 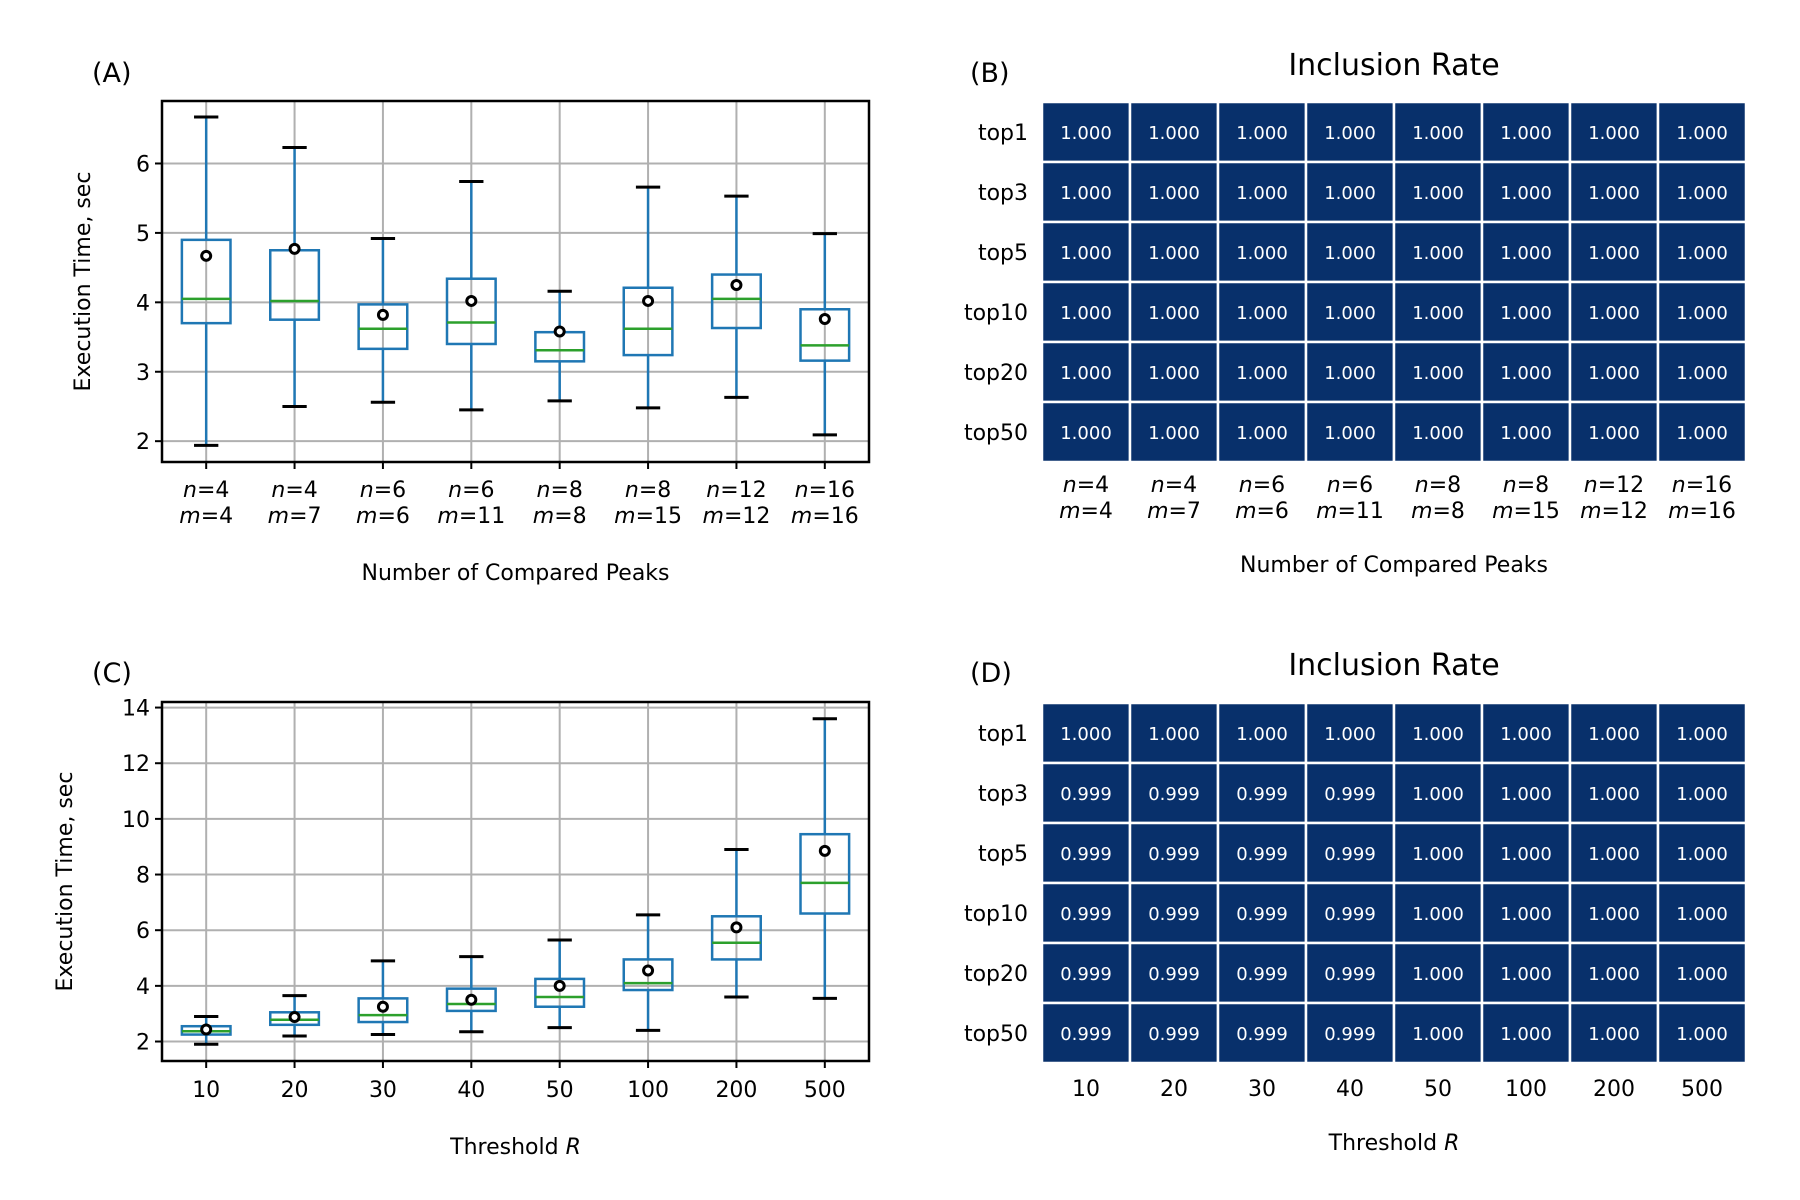 What do you see at coordinates (1086, 511) in the screenshot?
I see `x-tick-label-m: m=4` at bounding box center [1086, 511].